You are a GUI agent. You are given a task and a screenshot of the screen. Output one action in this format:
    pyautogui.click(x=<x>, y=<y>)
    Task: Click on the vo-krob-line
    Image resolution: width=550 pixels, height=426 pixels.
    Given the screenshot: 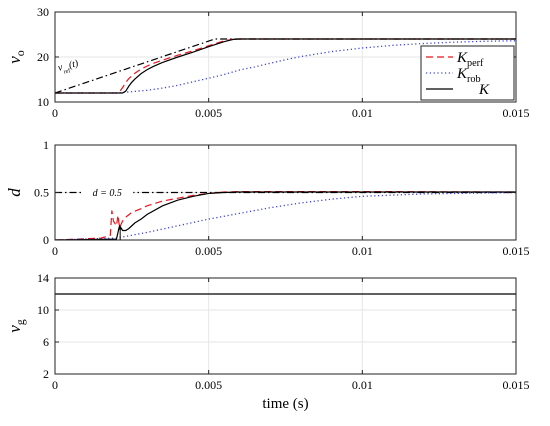 What is the action you would take?
    pyautogui.click(x=285, y=67)
    